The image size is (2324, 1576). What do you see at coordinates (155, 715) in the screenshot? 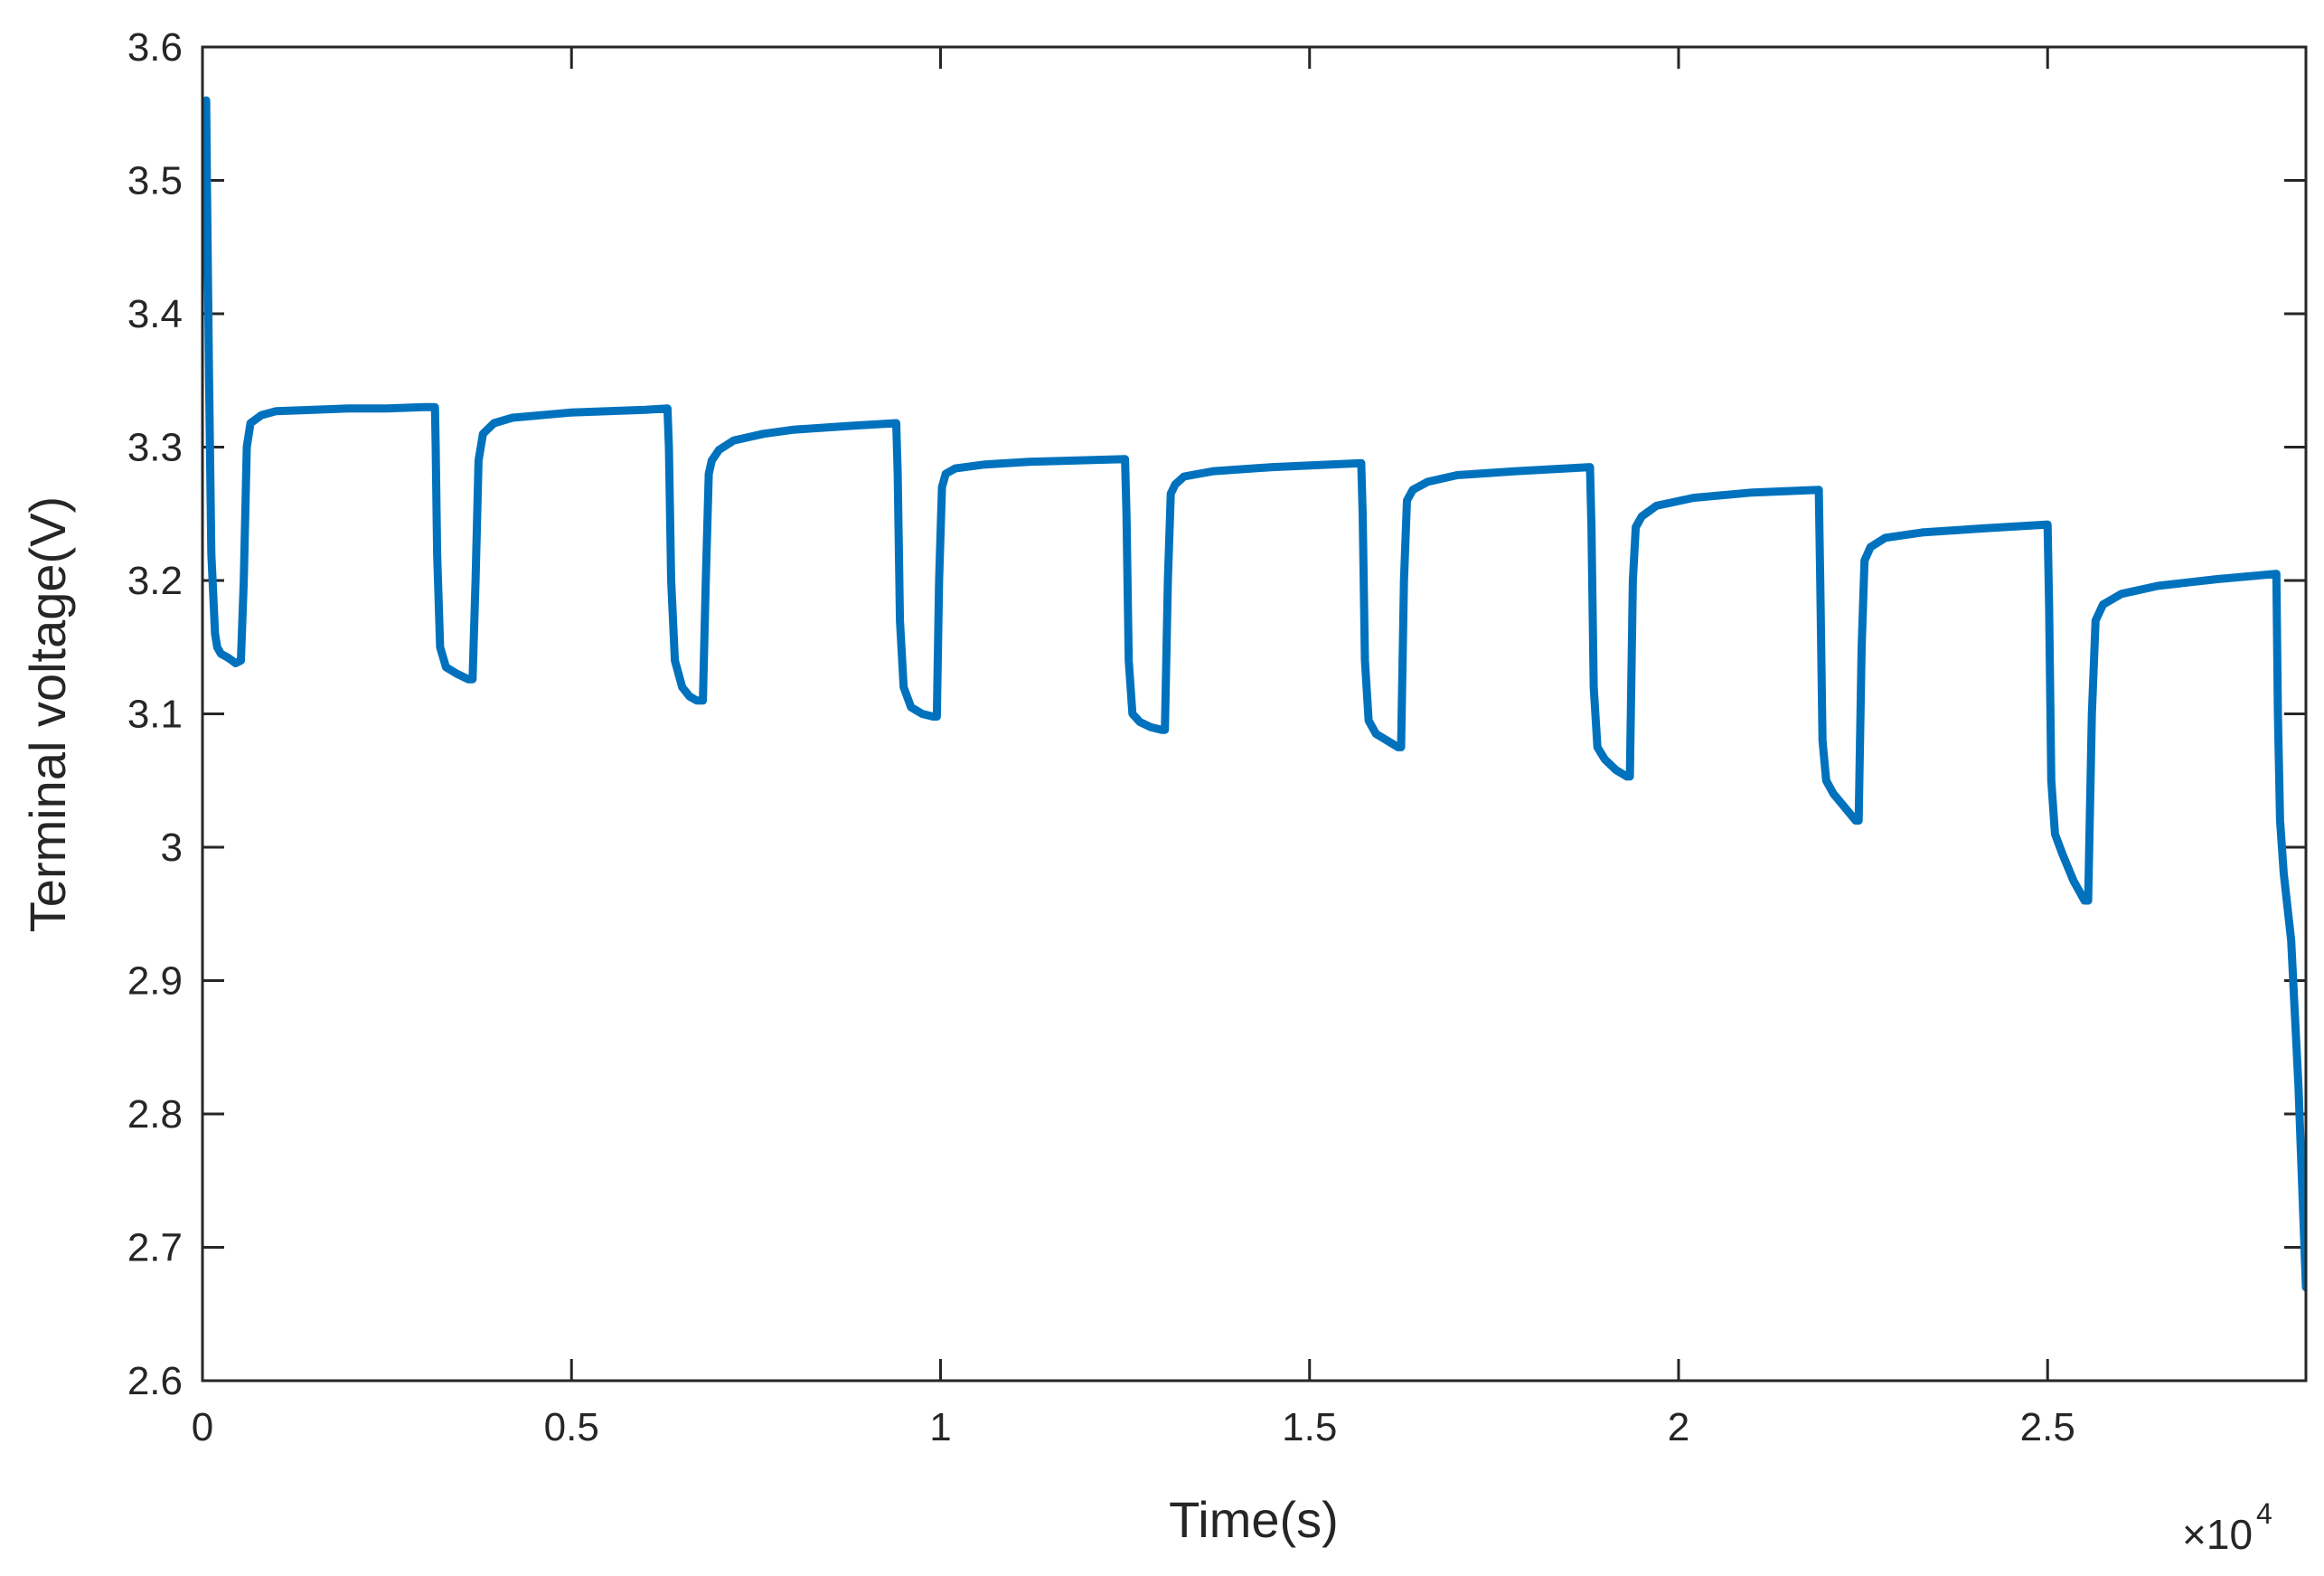
I see `y-tick-label: 3.1` at bounding box center [155, 715].